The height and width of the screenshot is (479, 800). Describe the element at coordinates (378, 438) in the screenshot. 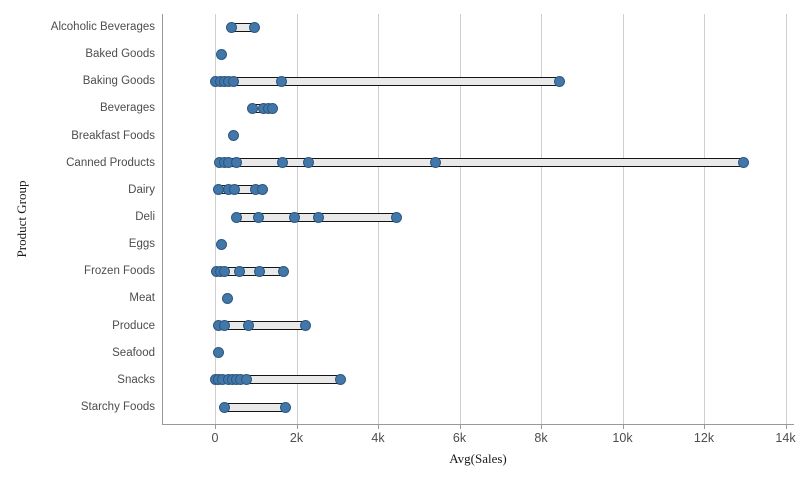

I see `x-tick-label: 4k` at that location.